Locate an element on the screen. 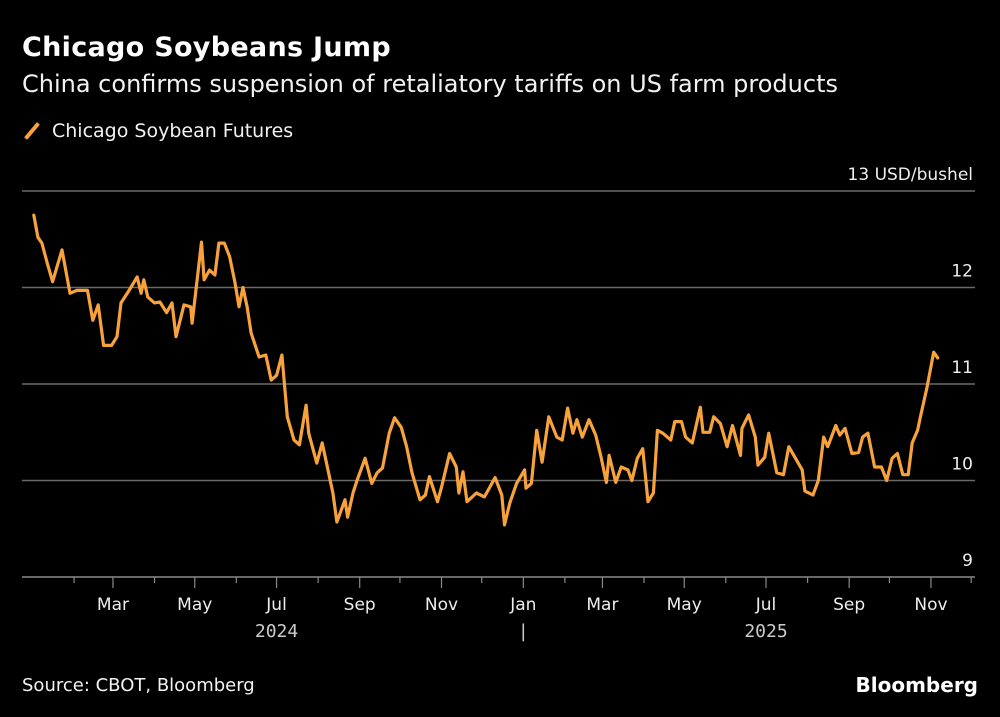  x-year-label: 2024 is located at coordinates (276, 631).